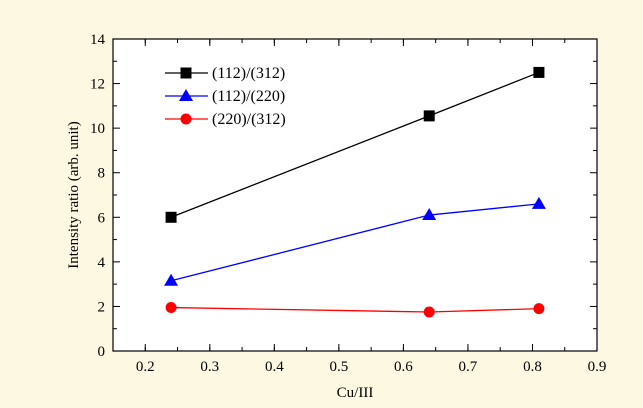 This screenshot has width=643, height=408. What do you see at coordinates (403, 367) in the screenshot?
I see `x-tick-label: 0.6` at bounding box center [403, 367].